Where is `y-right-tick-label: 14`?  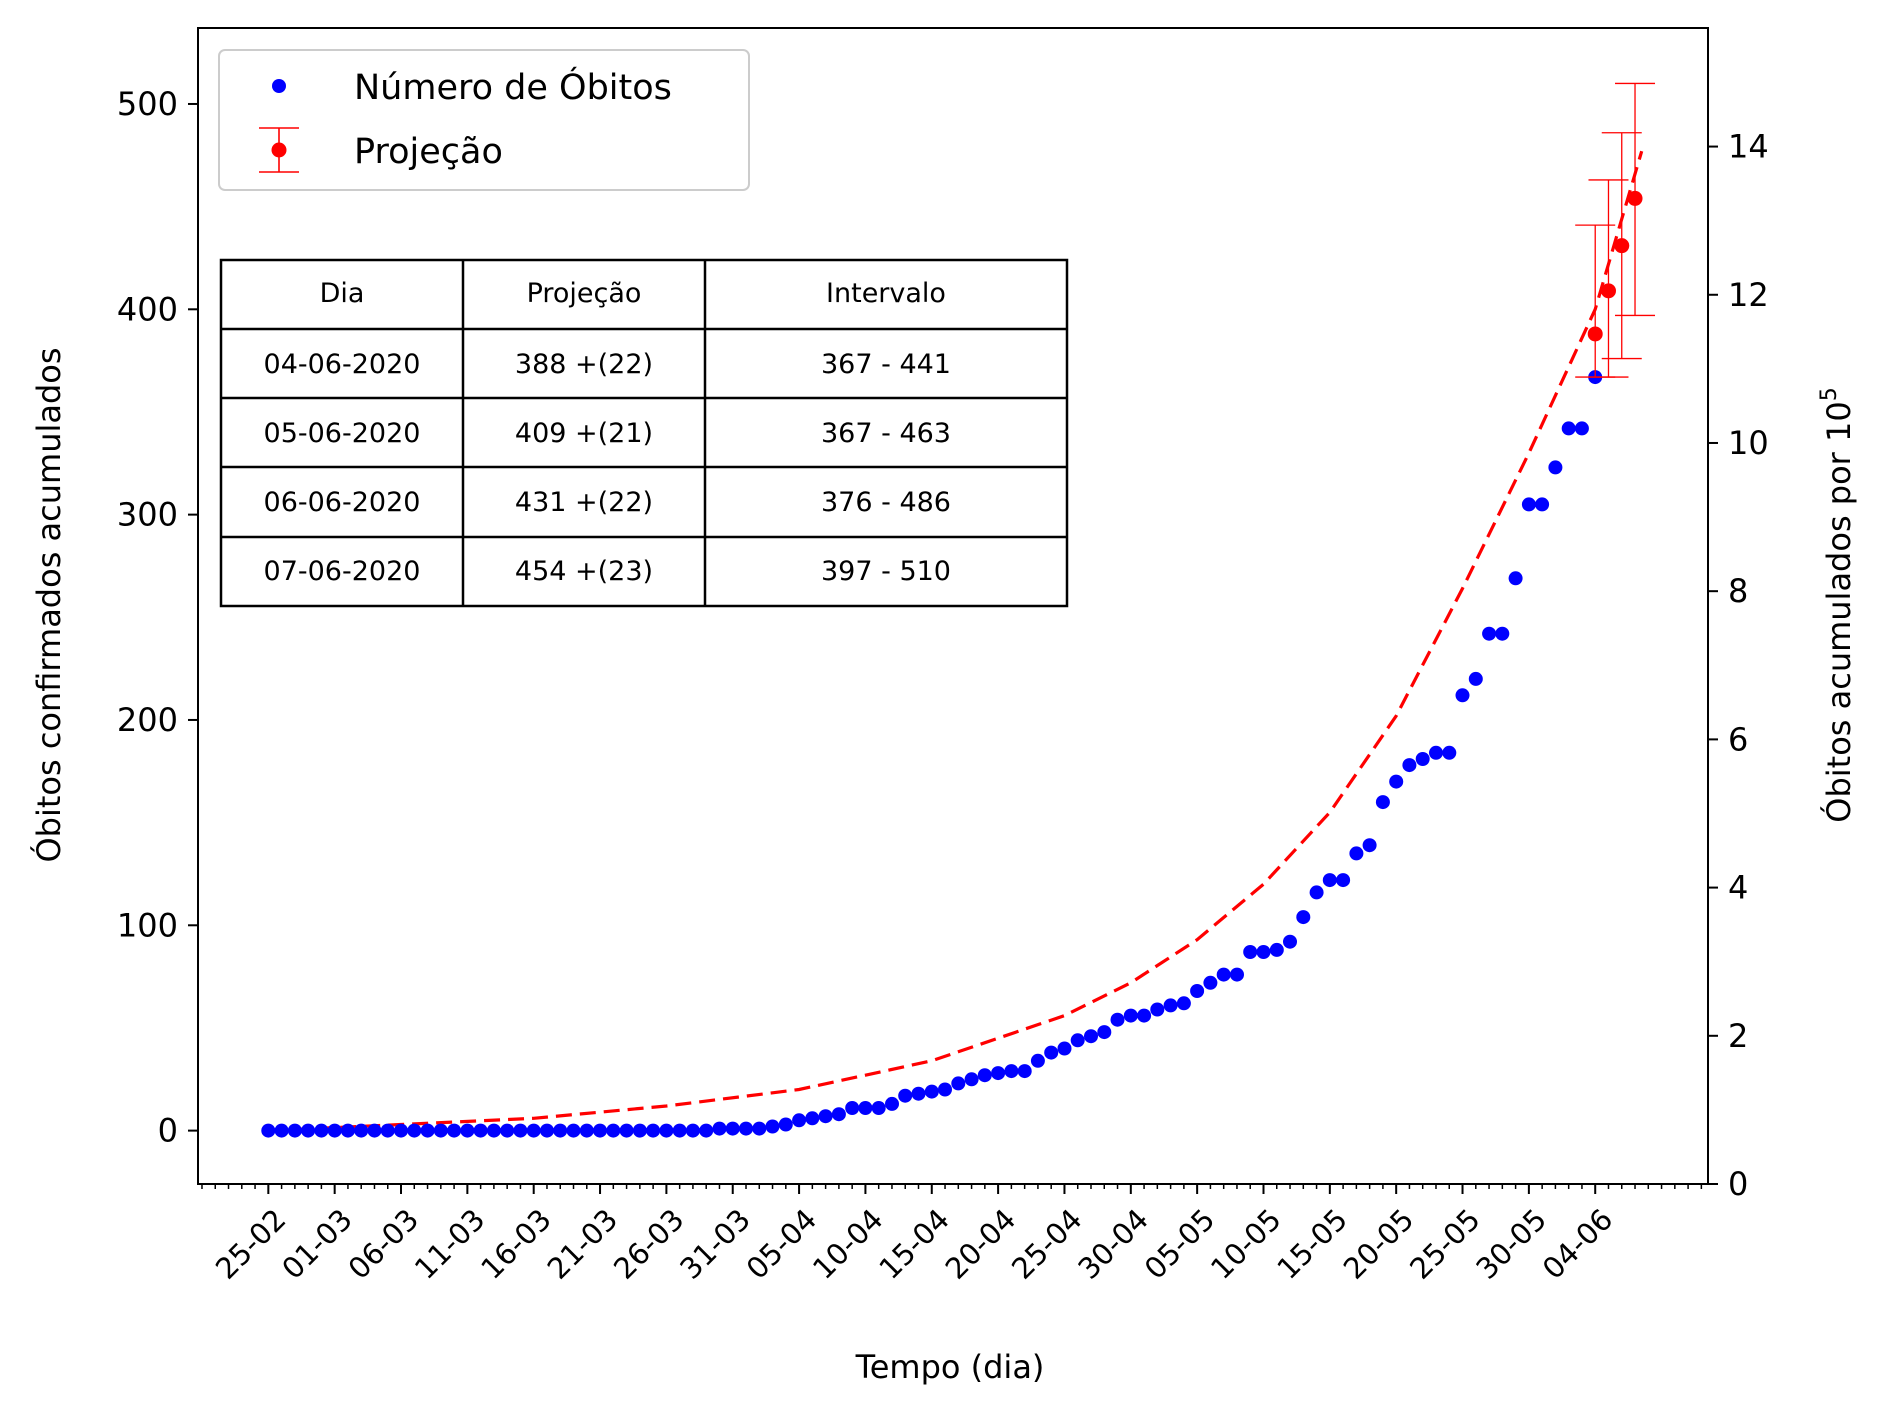 y-right-tick-label: 14 is located at coordinates (1748, 147).